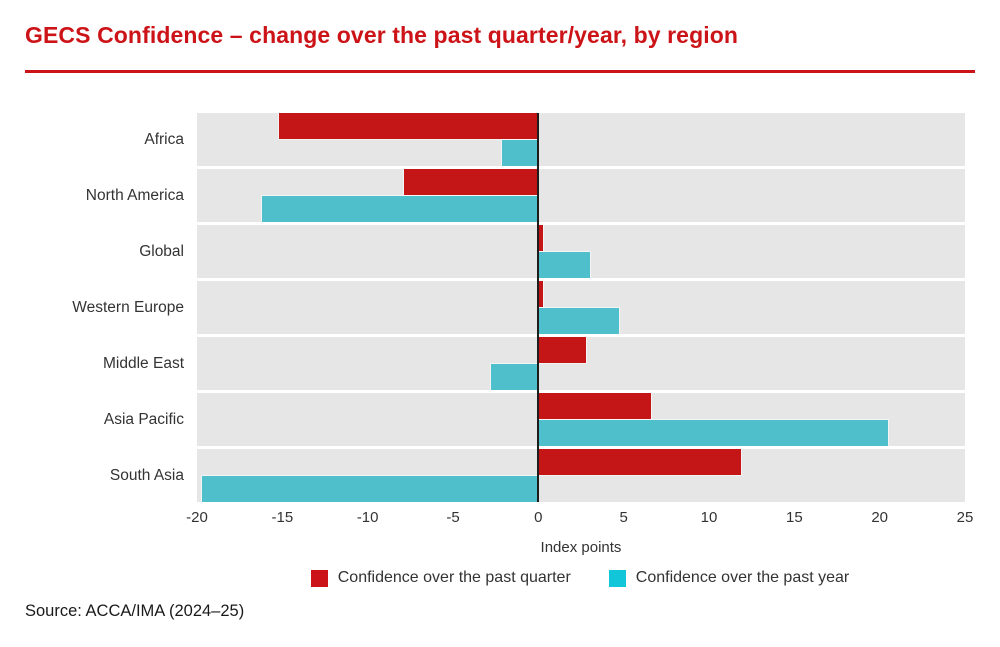 This screenshot has width=1000, height=647. What do you see at coordinates (965, 517) in the screenshot?
I see `x-tick-label: 25` at bounding box center [965, 517].